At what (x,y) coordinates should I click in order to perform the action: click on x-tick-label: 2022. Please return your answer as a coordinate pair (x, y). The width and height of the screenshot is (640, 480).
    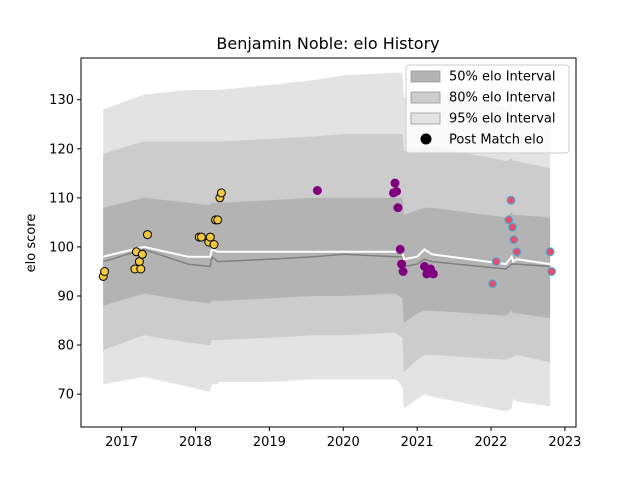
    Looking at the image, I should click on (490, 442).